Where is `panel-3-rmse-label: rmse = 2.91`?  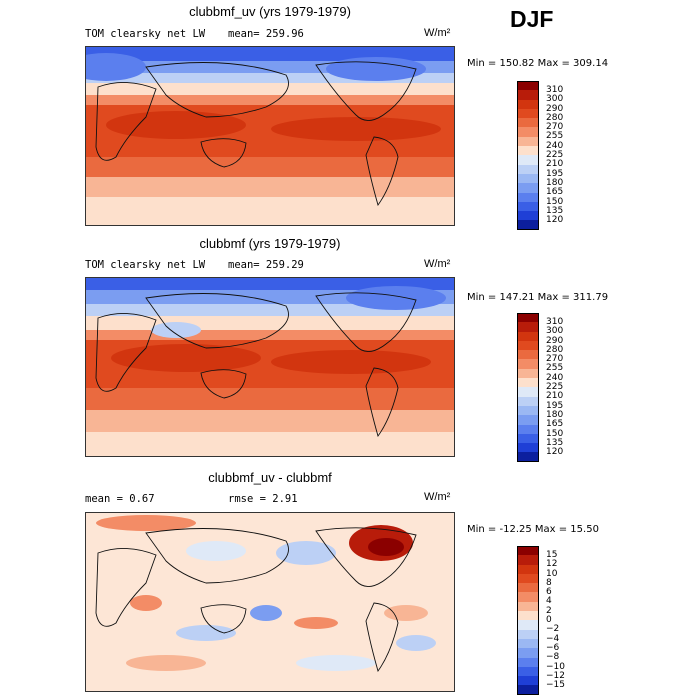 panel-3-rmse-label: rmse = 2.91 is located at coordinates (263, 499).